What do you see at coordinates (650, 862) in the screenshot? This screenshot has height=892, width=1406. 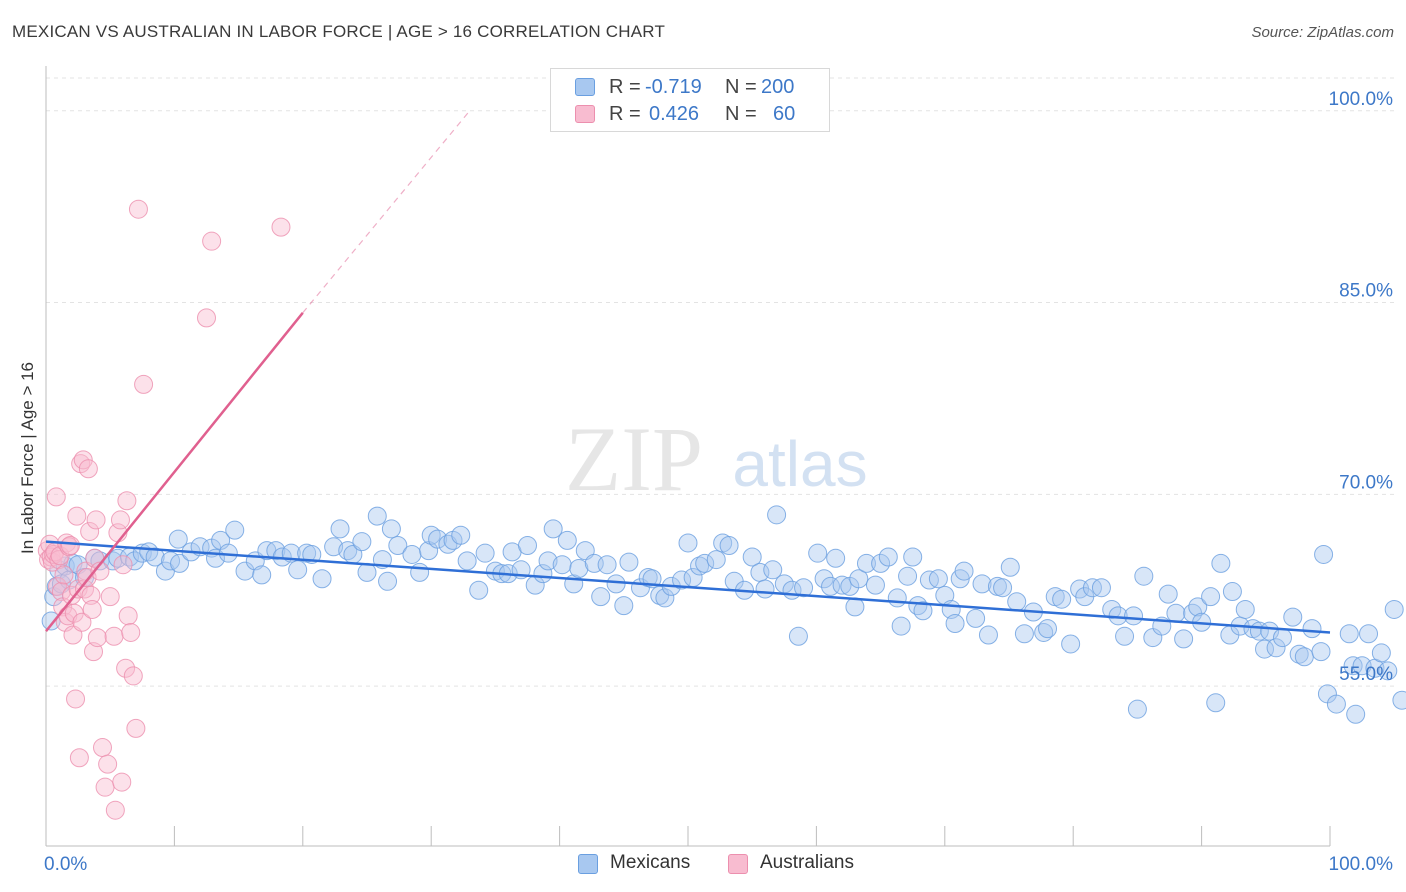 I see `mexicans-legend-label: Mexicans` at bounding box center [650, 862].